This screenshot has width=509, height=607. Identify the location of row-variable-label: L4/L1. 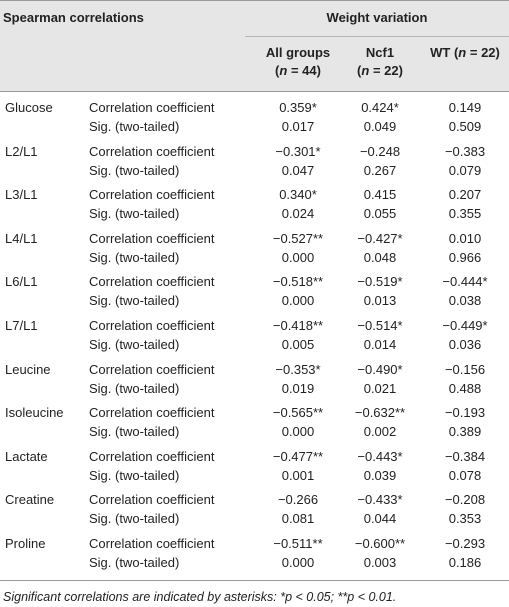
(21, 238).